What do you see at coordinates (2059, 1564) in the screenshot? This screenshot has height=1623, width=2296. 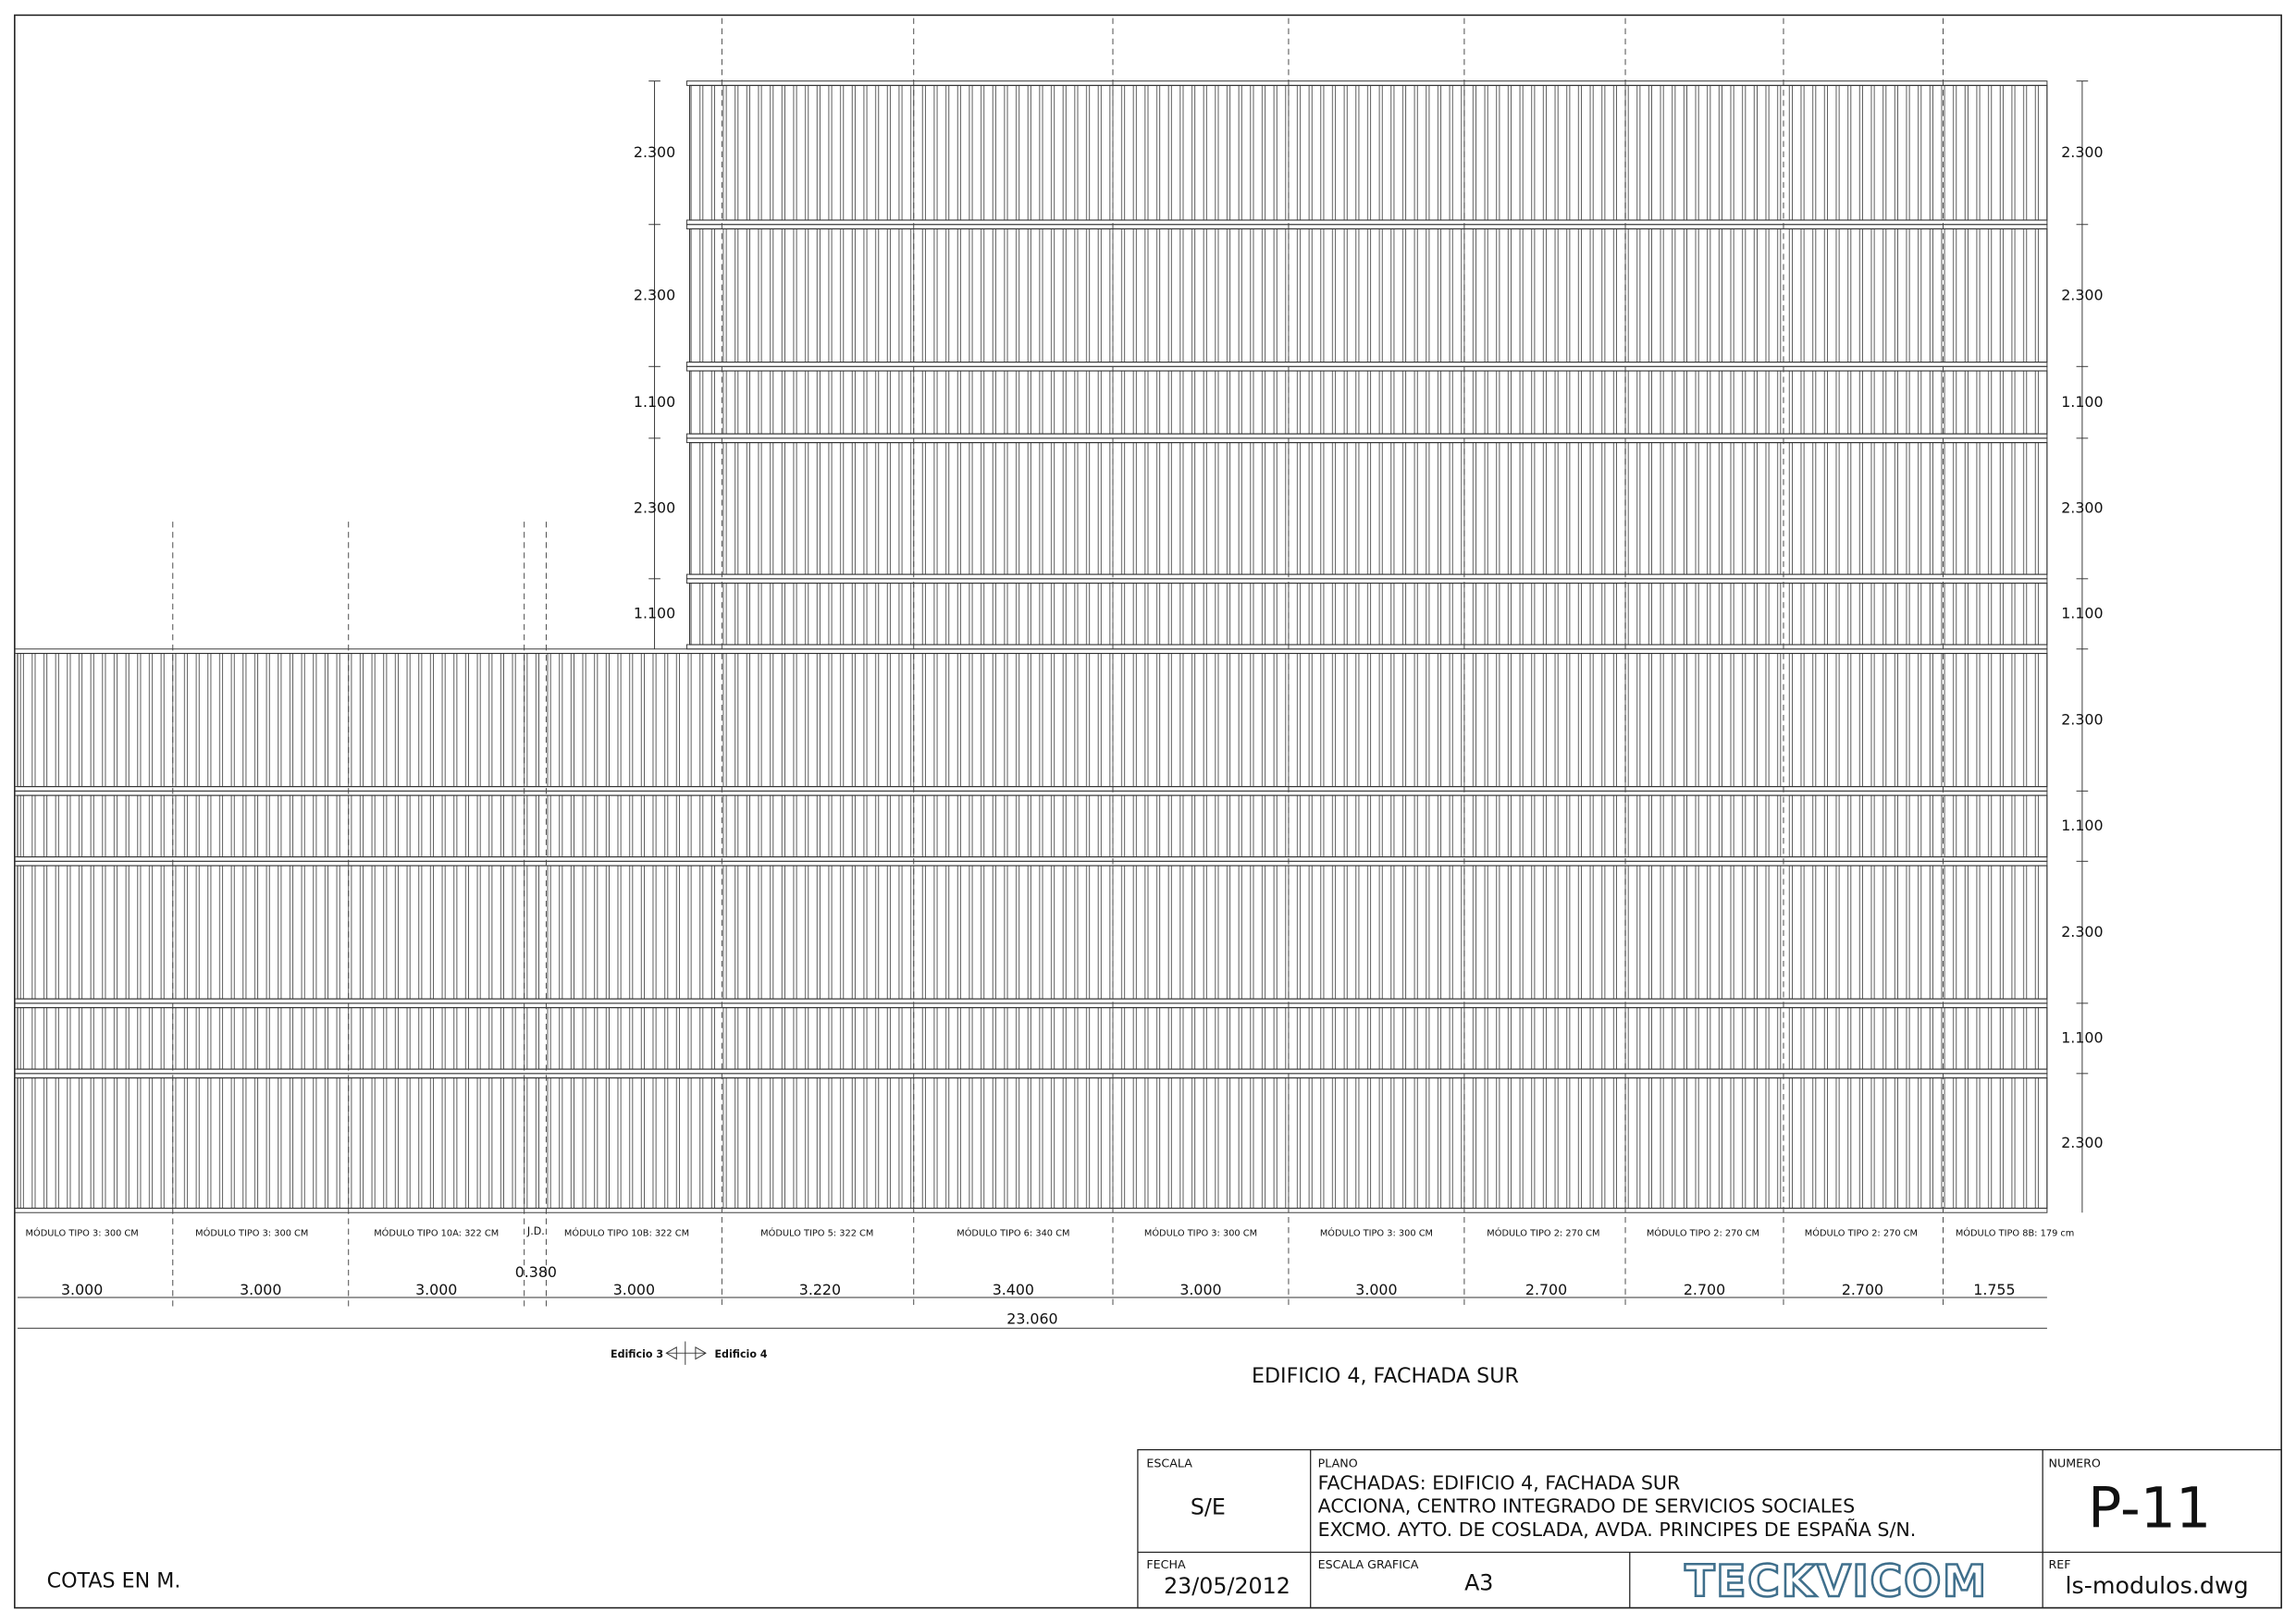 I see `field-label: REF` at bounding box center [2059, 1564].